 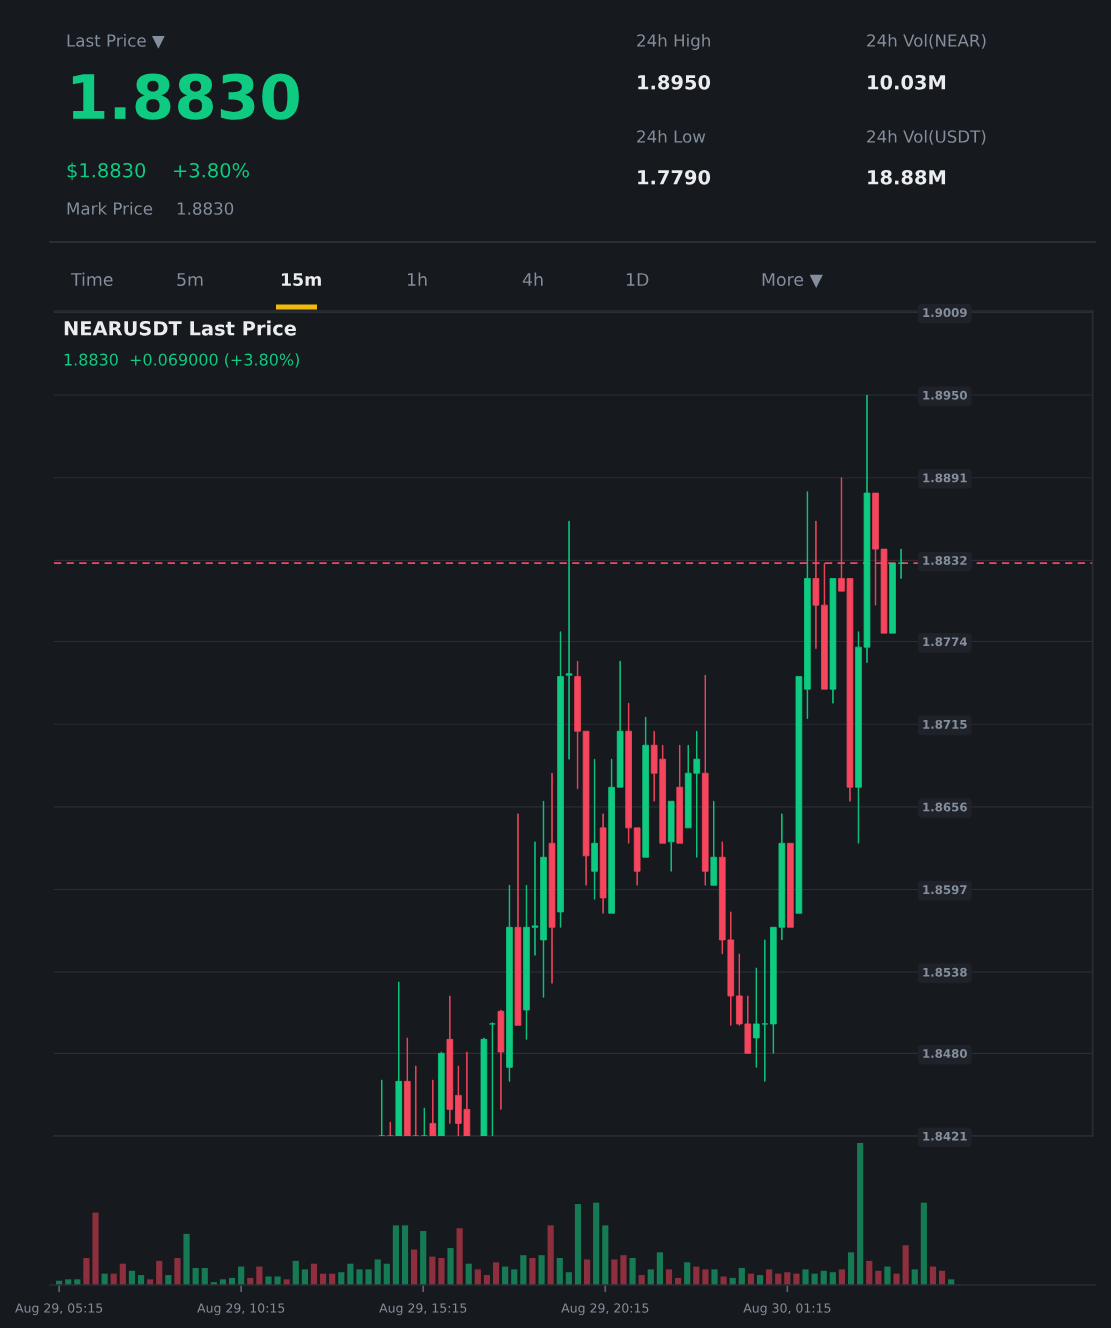 What do you see at coordinates (926, 137) in the screenshot?
I see `text: 24h Vol(USDT)` at bounding box center [926, 137].